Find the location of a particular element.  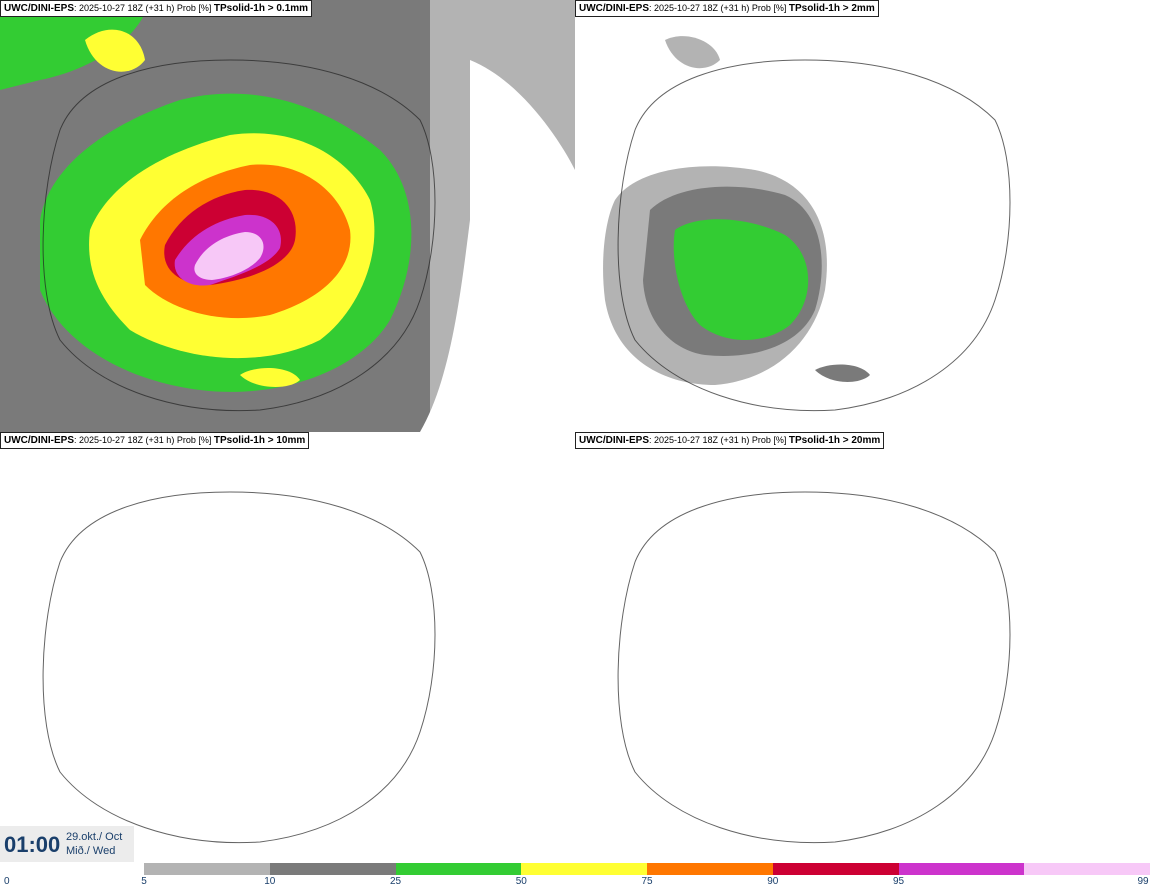

colorbar-tick-label: 5 is located at coordinates (144, 881).